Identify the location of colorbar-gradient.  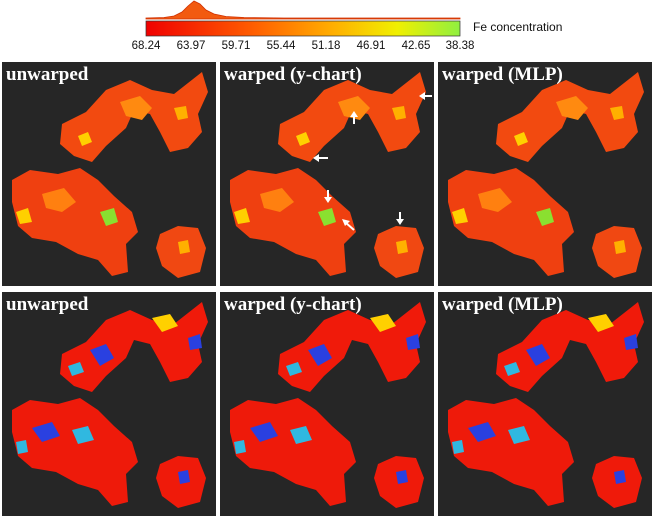
(303, 28).